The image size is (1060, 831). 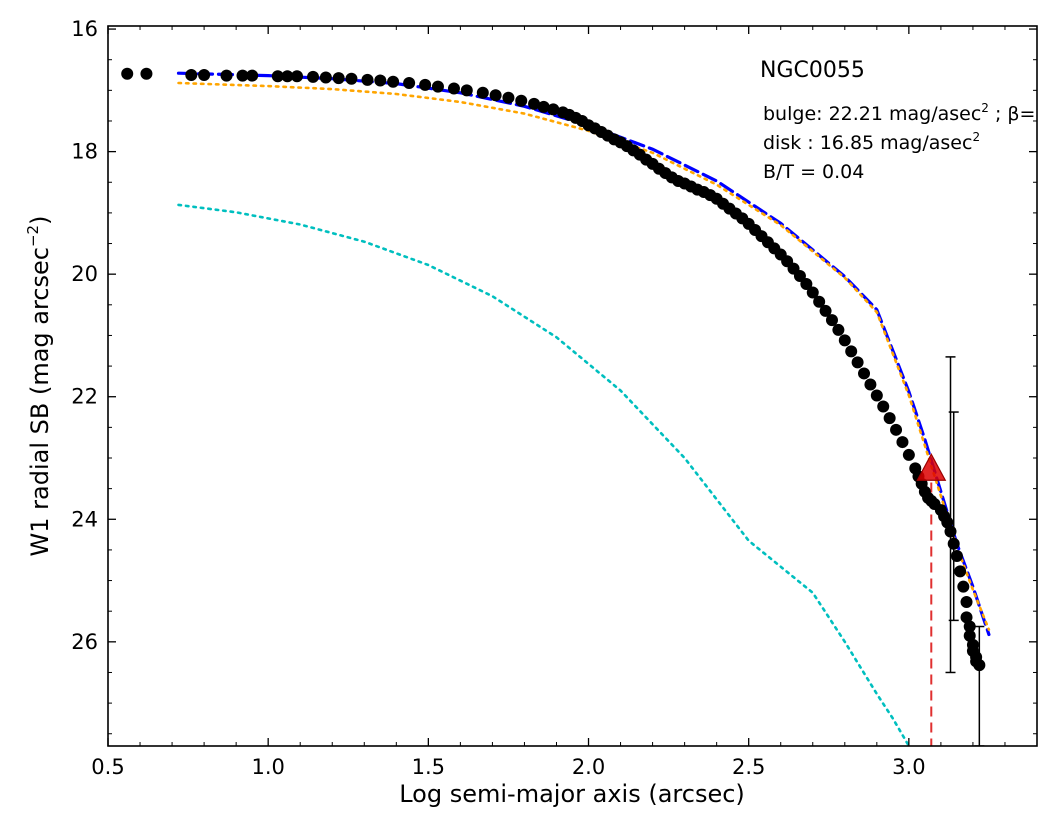 I want to click on bulge-annotation-sup: 2, so click(x=985, y=108).